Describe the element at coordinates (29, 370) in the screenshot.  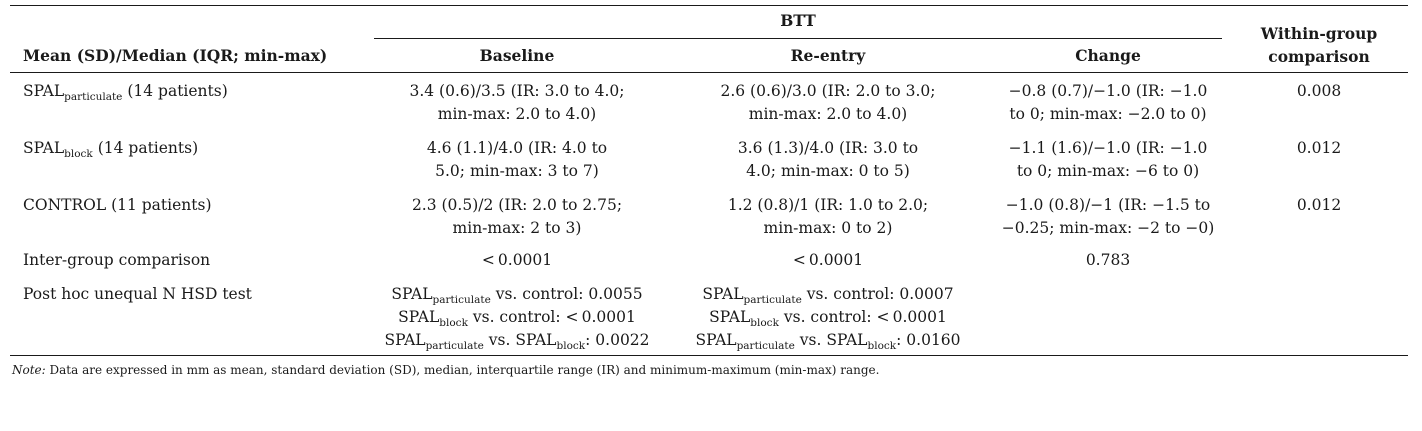
I see `note-lead: Note:` at that location.